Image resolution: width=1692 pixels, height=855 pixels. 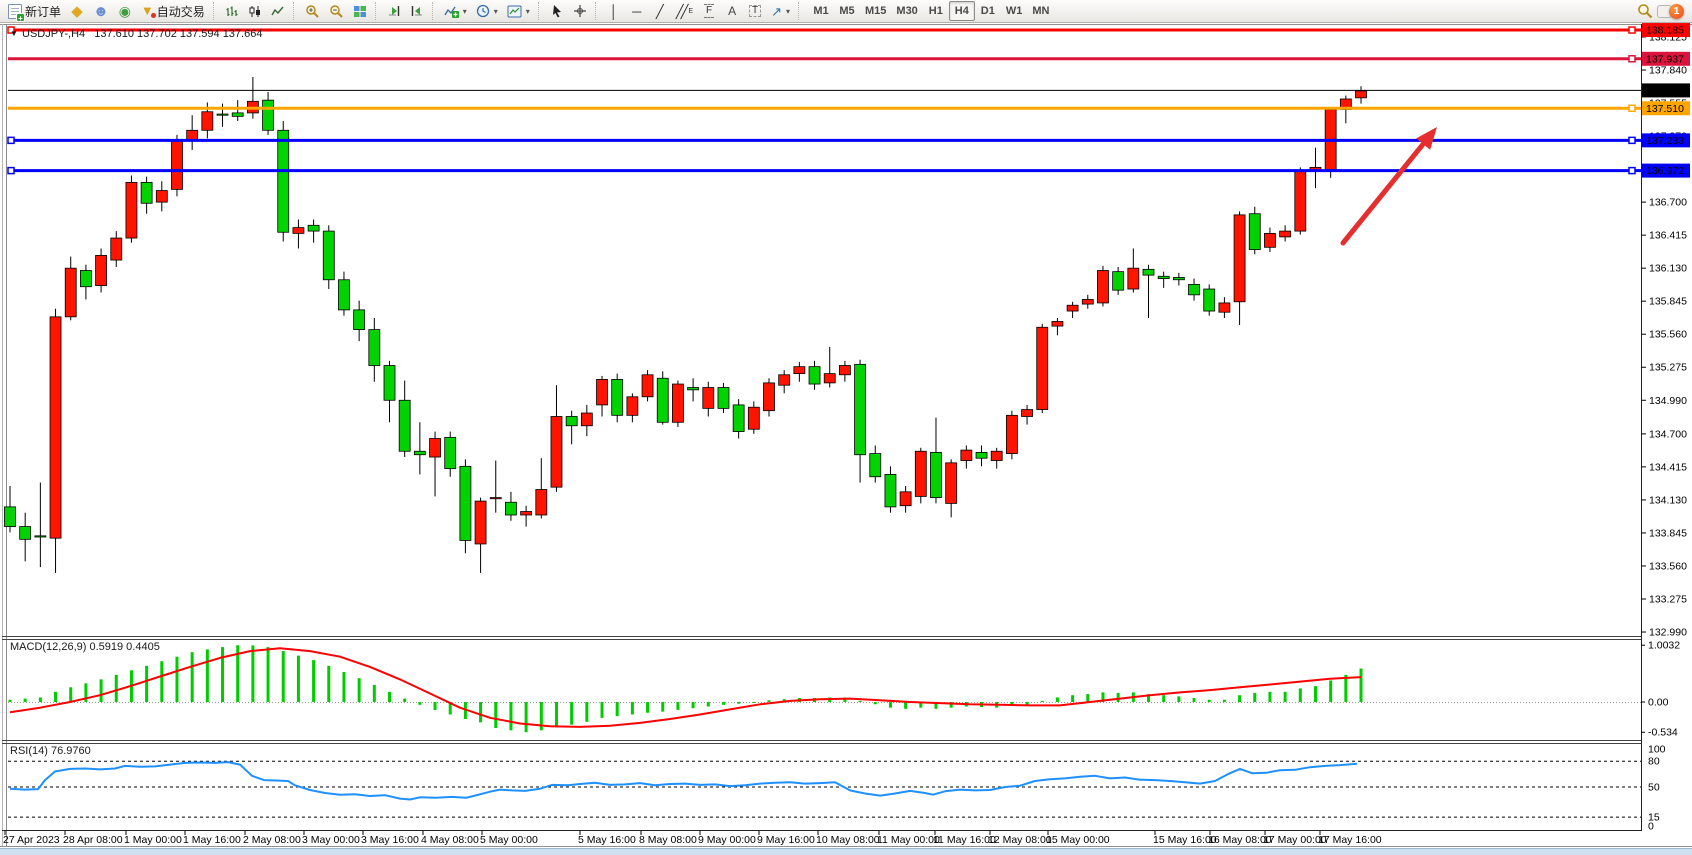 I want to click on notification-badge: 1, so click(x=1676, y=11).